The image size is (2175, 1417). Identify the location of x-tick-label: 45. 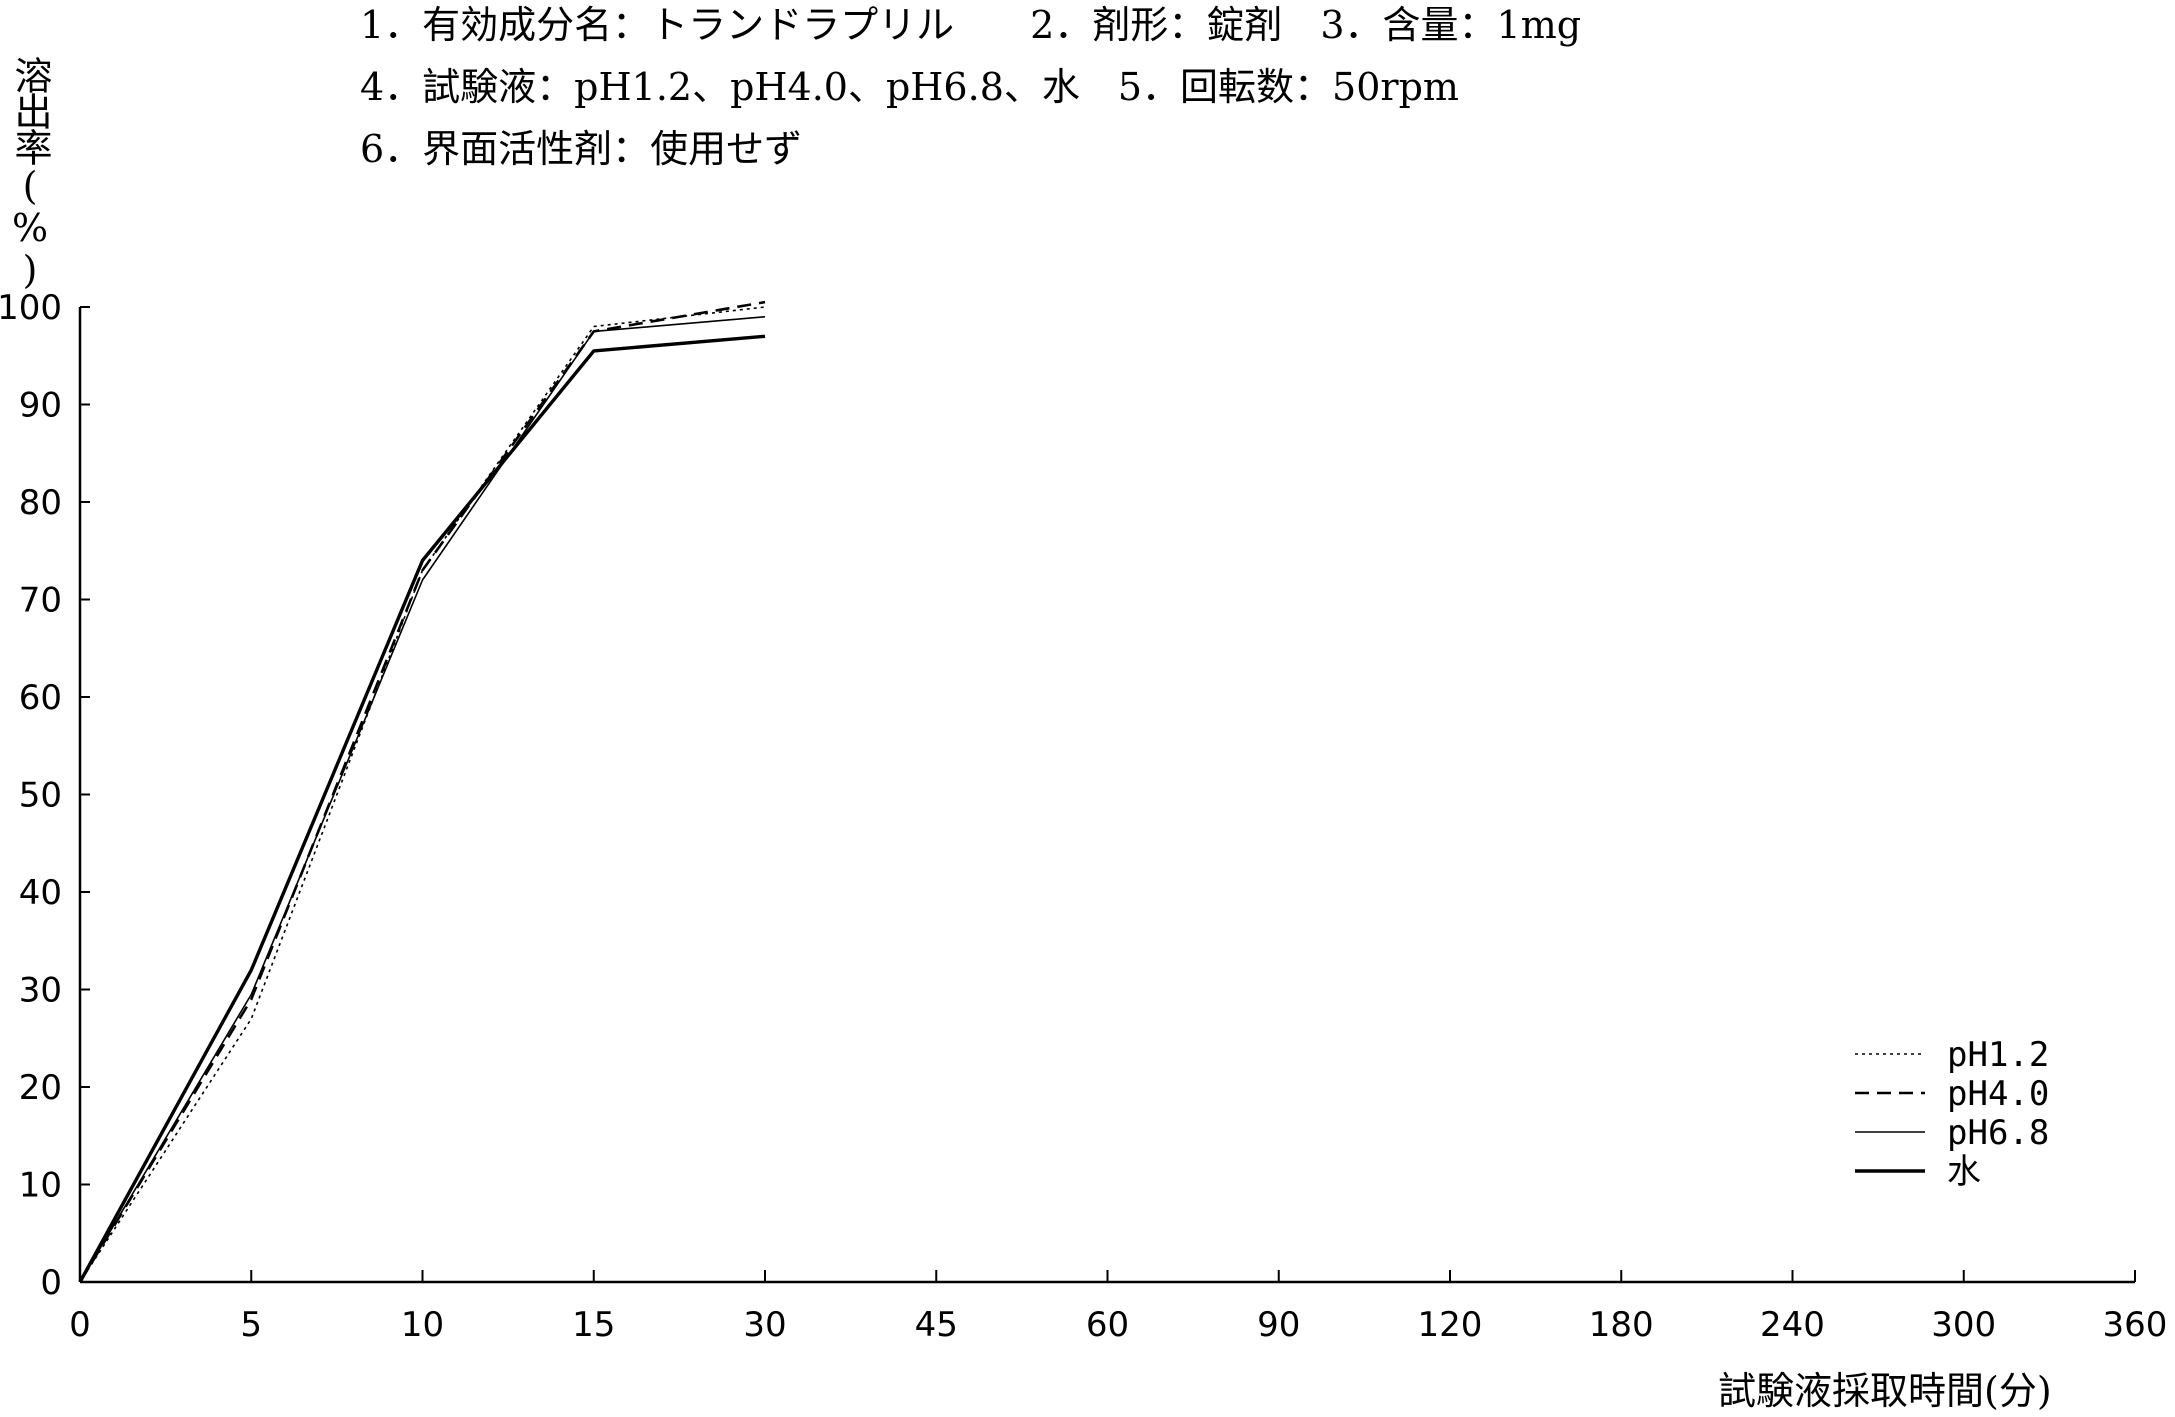
(936, 1325).